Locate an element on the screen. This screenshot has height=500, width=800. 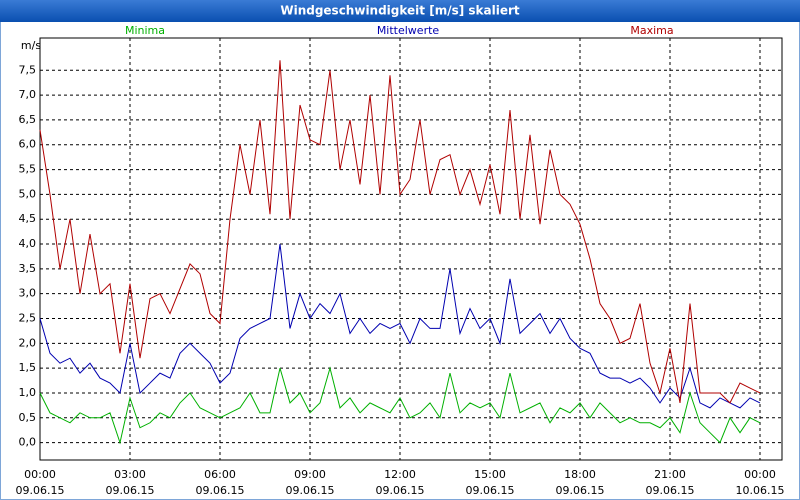
y-tick-label: 5,5 is located at coordinates (28, 169).